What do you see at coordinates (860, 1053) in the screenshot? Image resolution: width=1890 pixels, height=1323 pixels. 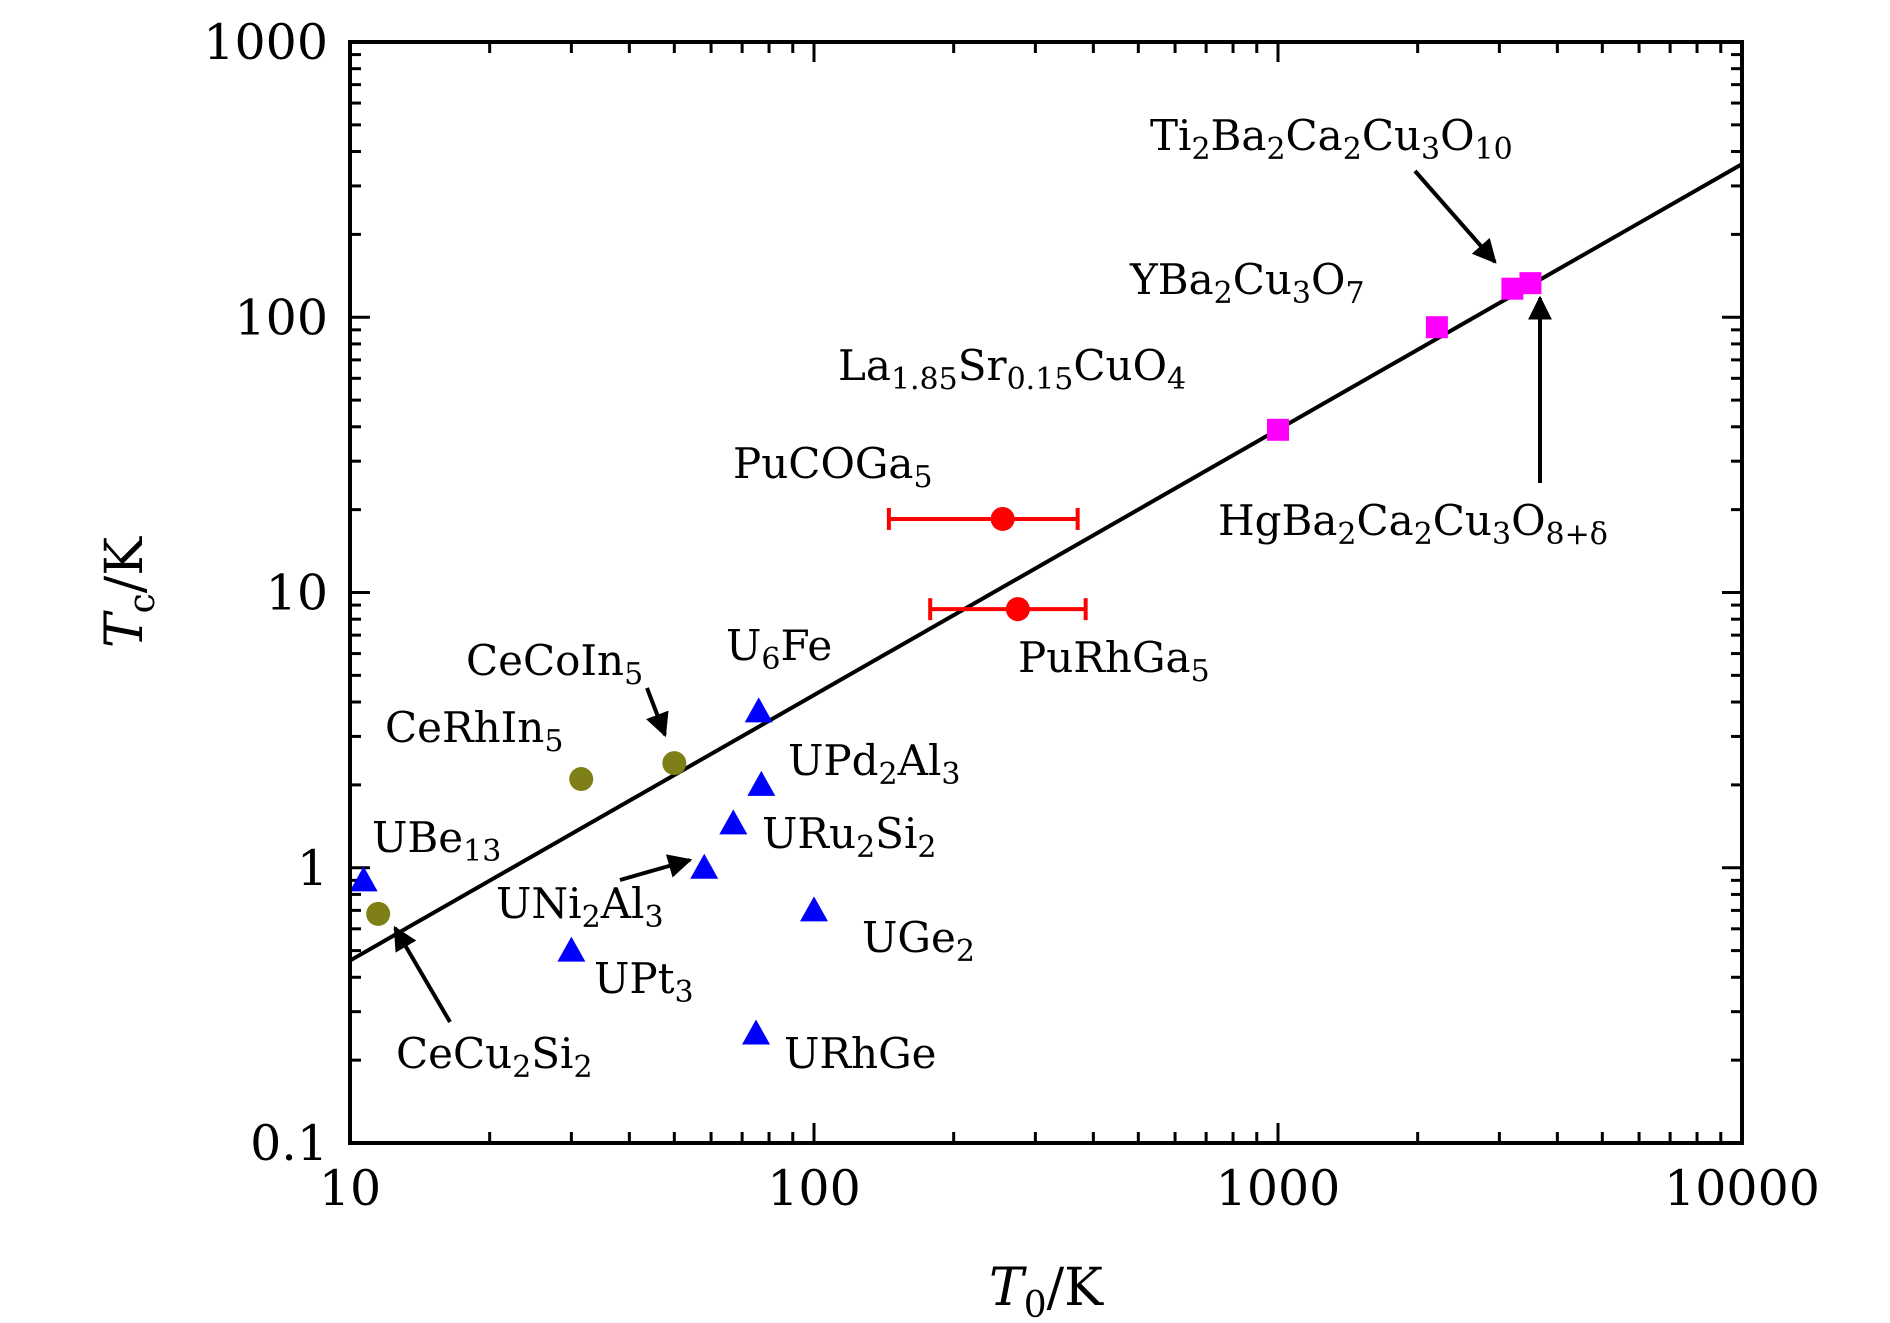 I see `label-urh: URhGe` at bounding box center [860, 1053].